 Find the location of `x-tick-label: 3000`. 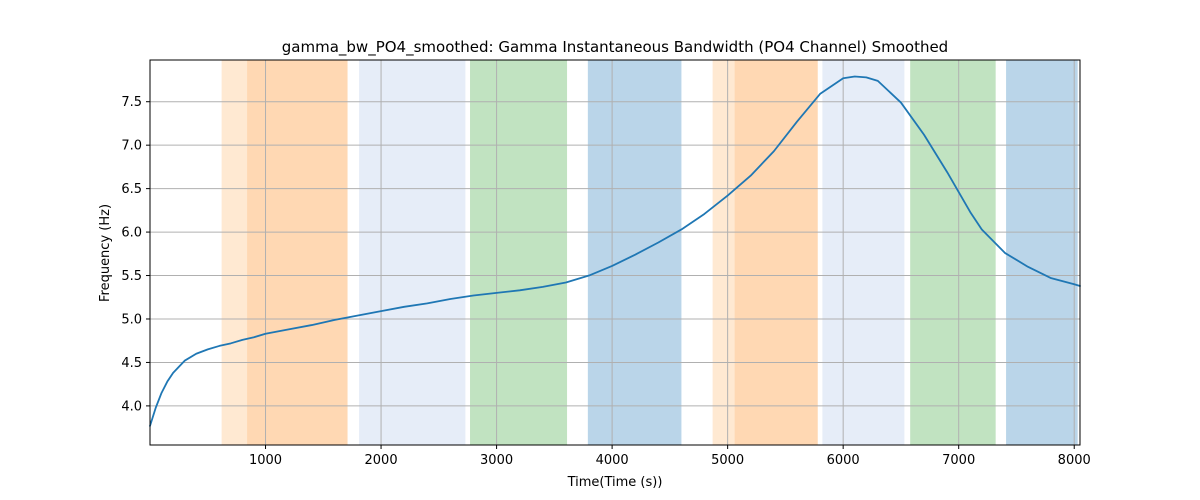

x-tick-label: 3000 is located at coordinates (496, 460).